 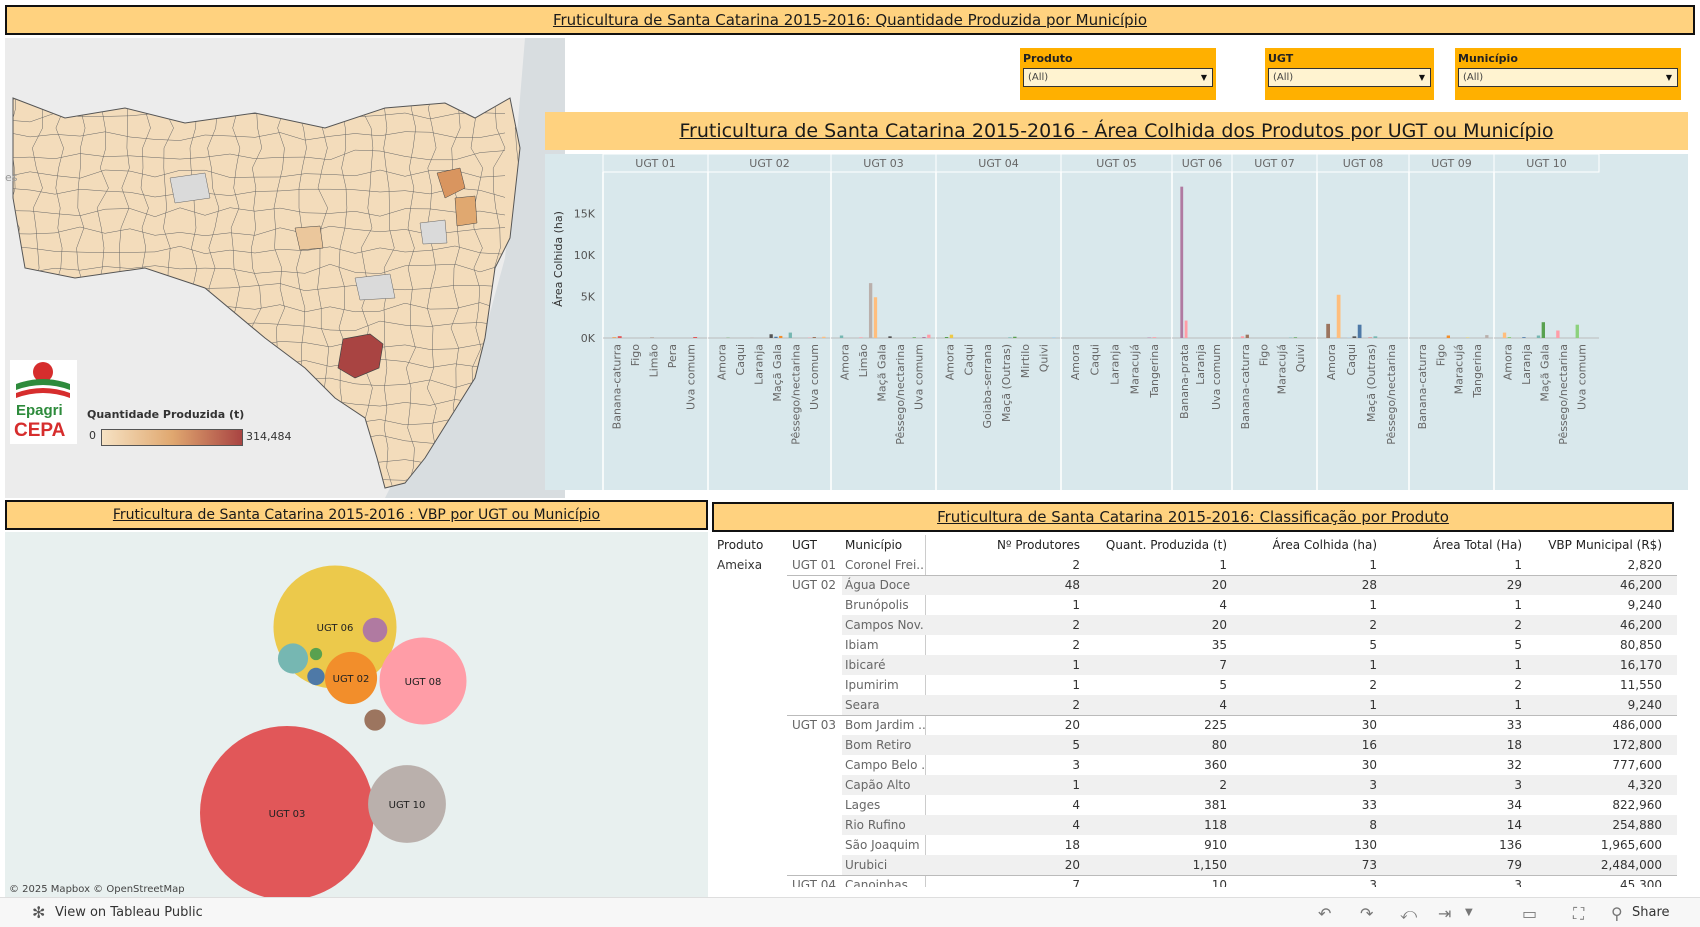 What do you see at coordinates (885, 625) in the screenshot?
I see `table-cell-muni: Campos Nov..` at bounding box center [885, 625].